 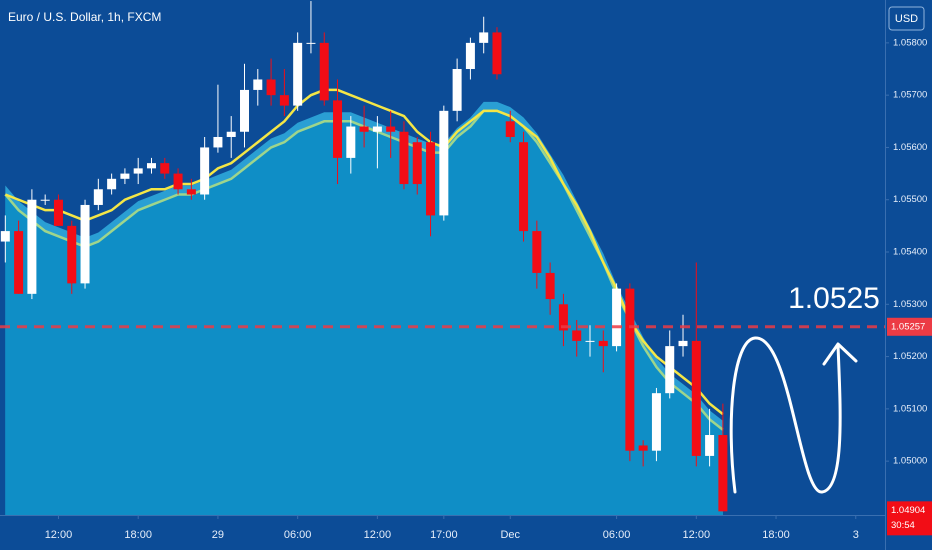 I want to click on y-tick-label: 1.05600, so click(x=910, y=147).